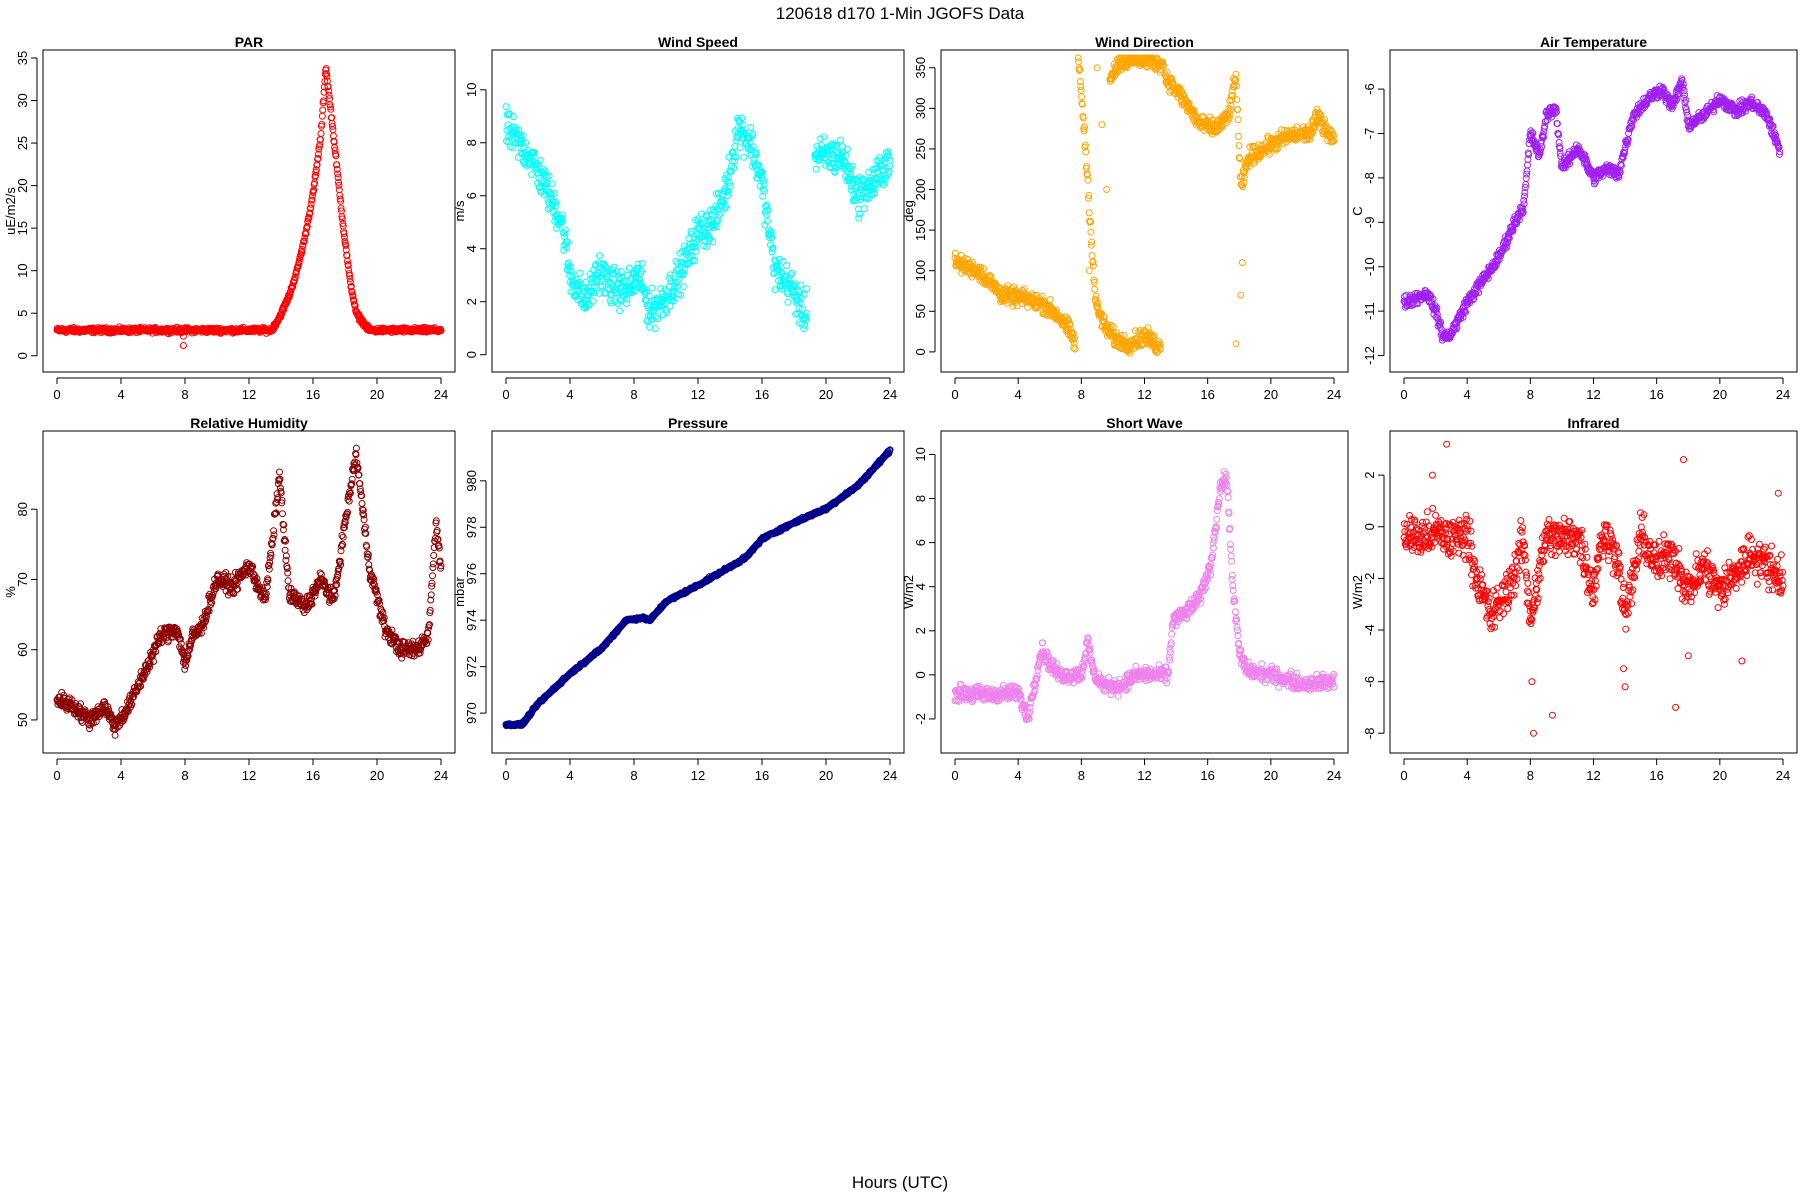 This screenshot has width=1800, height=1200. I want to click on x-axis: 0 4 8 12 16 20 24, so click(1595, 389).